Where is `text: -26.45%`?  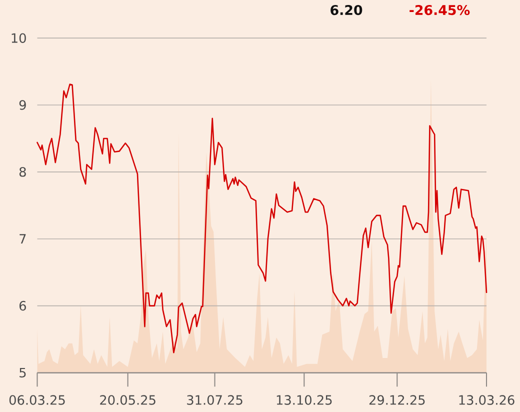 text: -26.45% is located at coordinates (440, 9).